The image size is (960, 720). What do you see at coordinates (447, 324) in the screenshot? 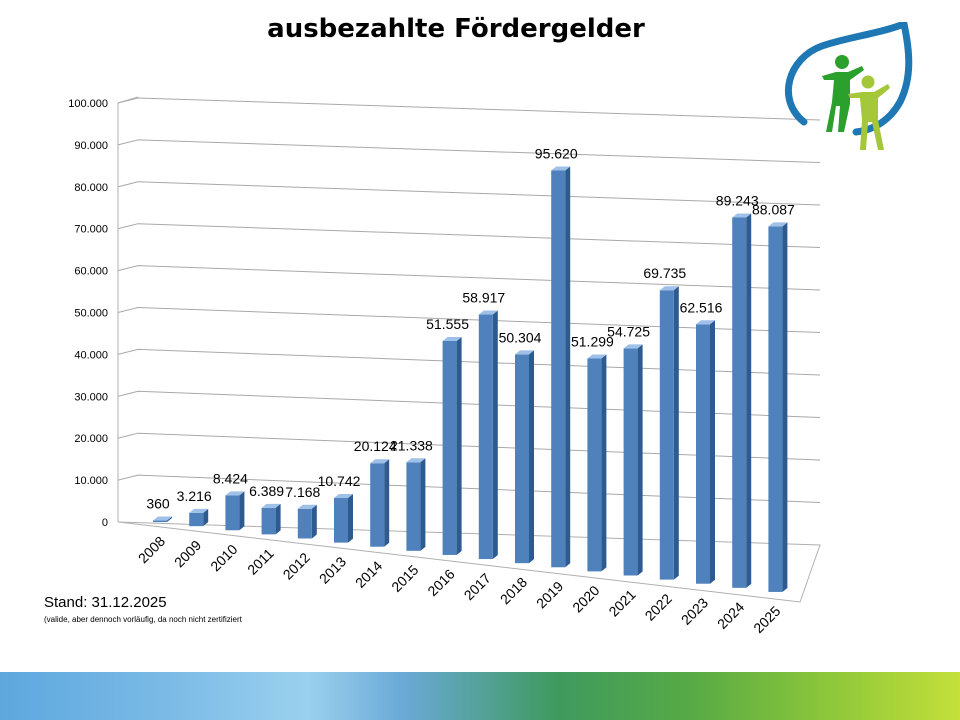
I see `data-label: 51.555` at bounding box center [447, 324].